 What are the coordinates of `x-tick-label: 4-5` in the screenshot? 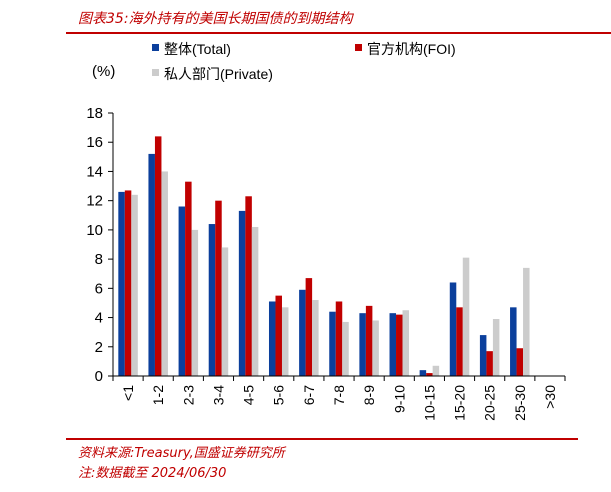 It's located at (249, 395).